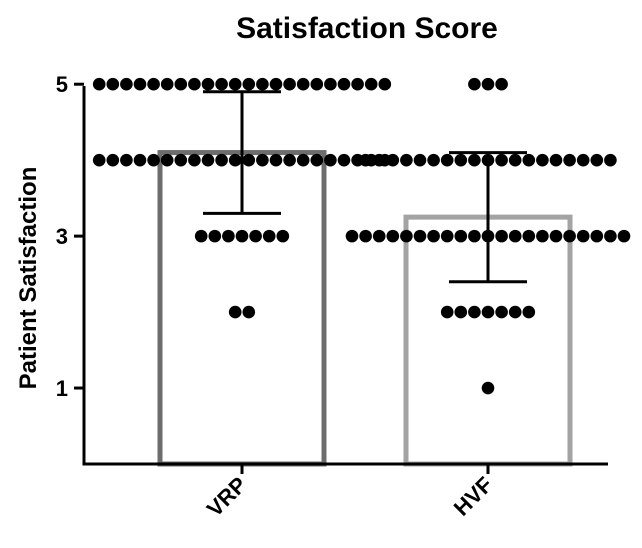 Image resolution: width=642 pixels, height=548 pixels. I want to click on y-tick-label: 5, so click(62, 84).